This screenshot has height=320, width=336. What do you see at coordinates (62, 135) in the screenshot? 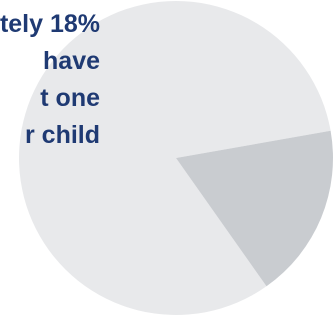
I see `caption-line-4: r child` at bounding box center [62, 135].